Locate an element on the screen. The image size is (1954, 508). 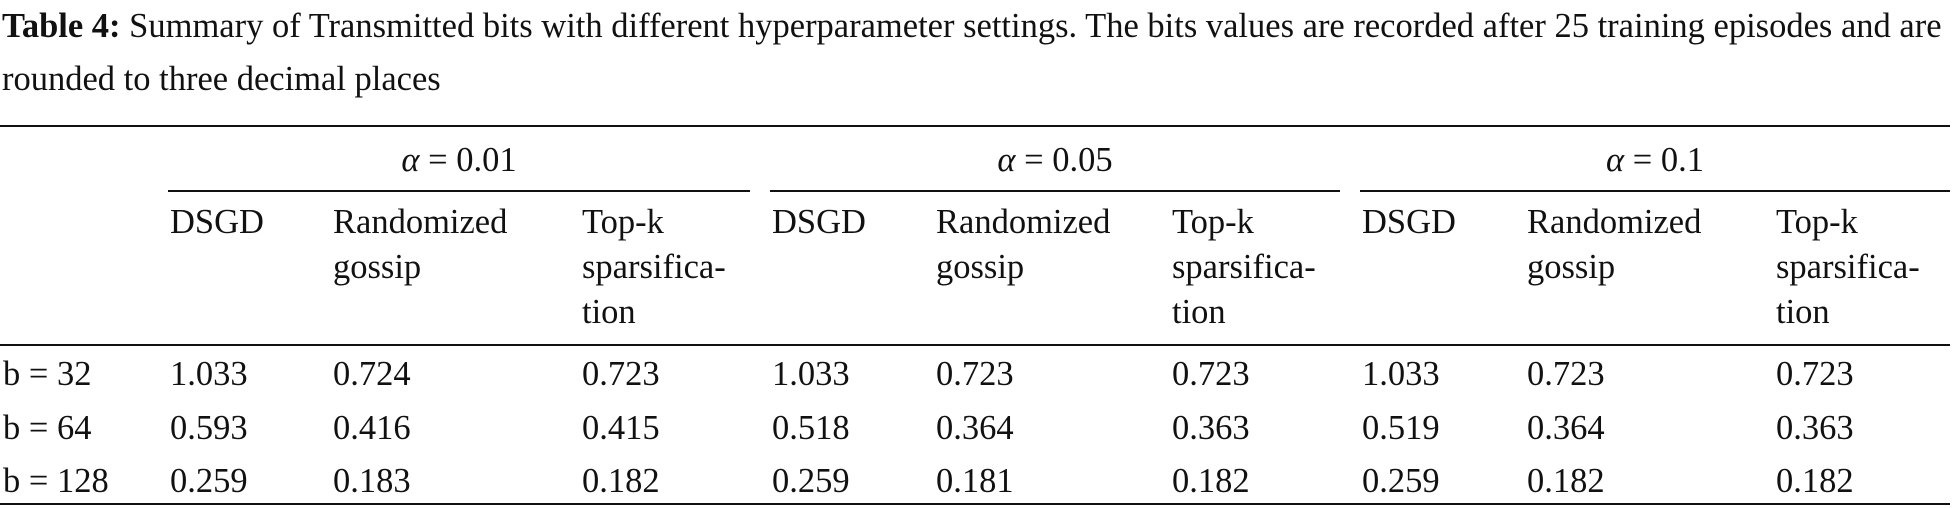
group-header-alpha-0.05: α = 0.05 is located at coordinates (1055, 160).